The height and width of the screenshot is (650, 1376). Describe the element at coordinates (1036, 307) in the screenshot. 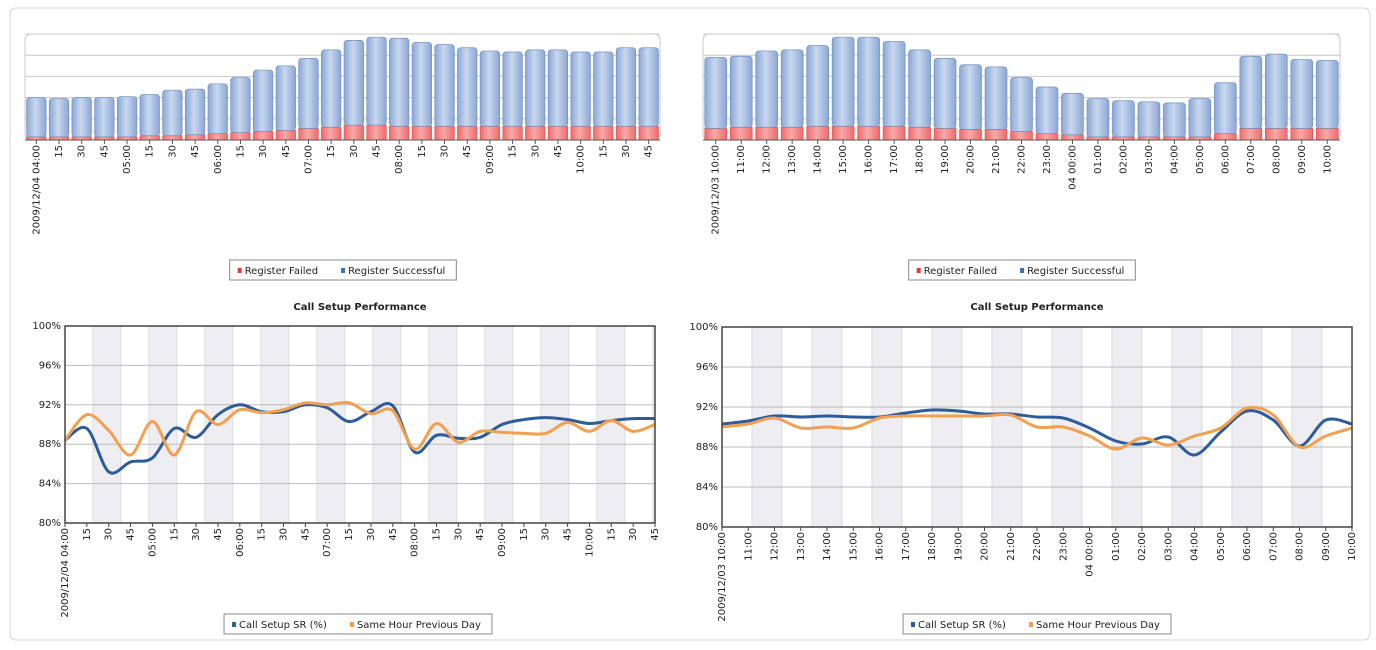

I see `chart-title: Call Setup Performance` at that location.